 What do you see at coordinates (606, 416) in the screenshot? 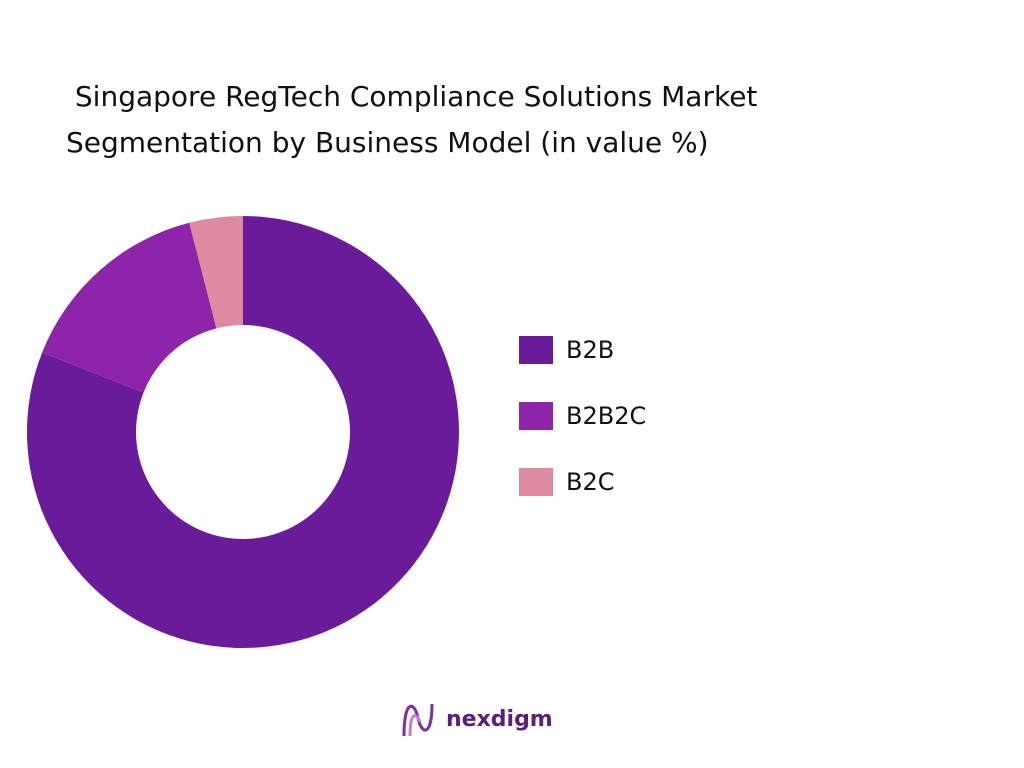
I see `legend-label: B2B2C` at bounding box center [606, 416].